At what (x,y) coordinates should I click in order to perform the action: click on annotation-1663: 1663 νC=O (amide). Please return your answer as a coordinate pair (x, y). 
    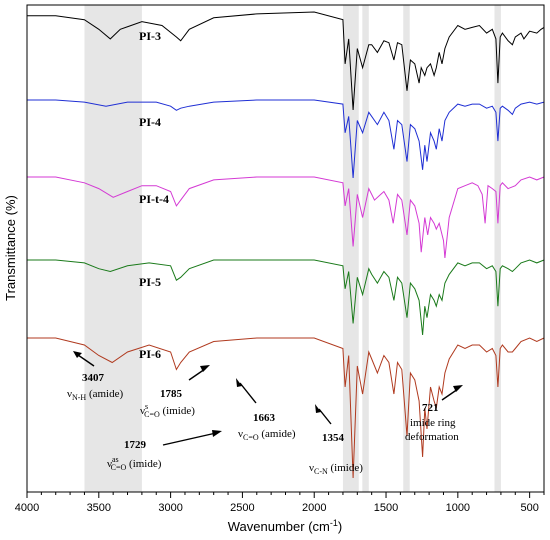
    Looking at the image, I should click on (267, 427).